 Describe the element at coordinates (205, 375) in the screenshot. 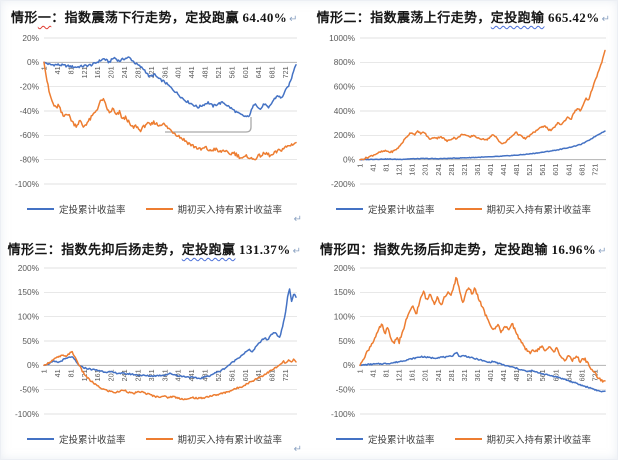

I see `x-axis-tick-label: 481` at that location.